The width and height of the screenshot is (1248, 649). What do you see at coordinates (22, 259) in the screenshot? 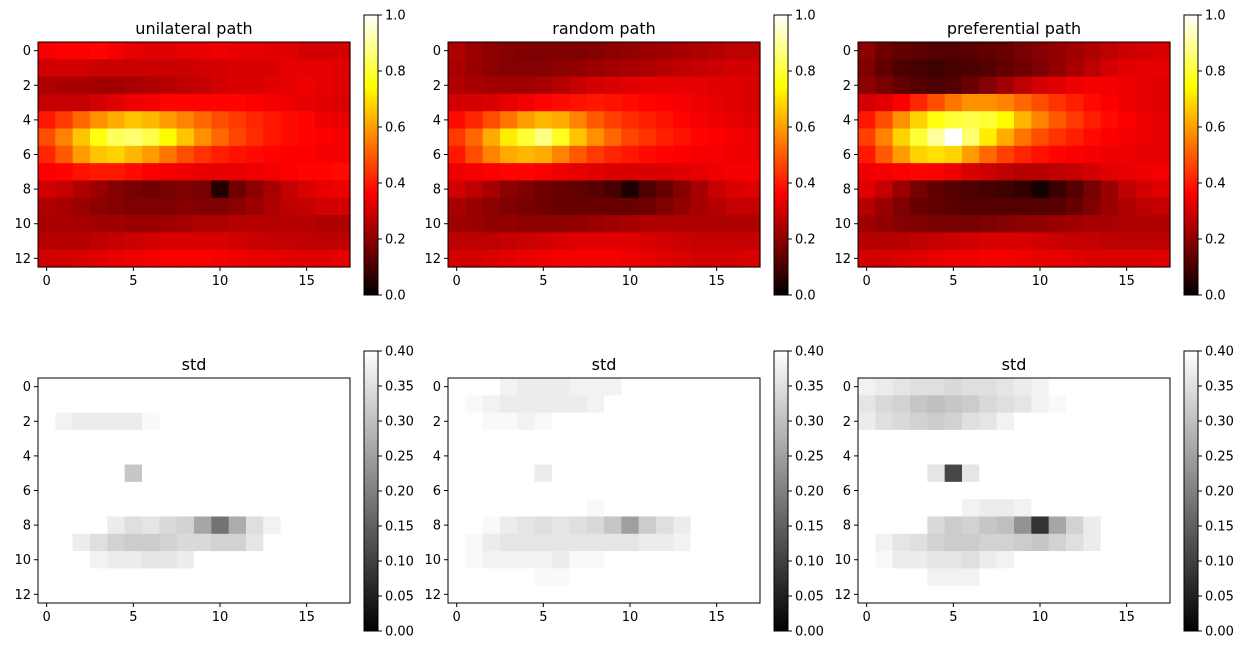
I see `y-tick-label: 12` at bounding box center [22, 259].